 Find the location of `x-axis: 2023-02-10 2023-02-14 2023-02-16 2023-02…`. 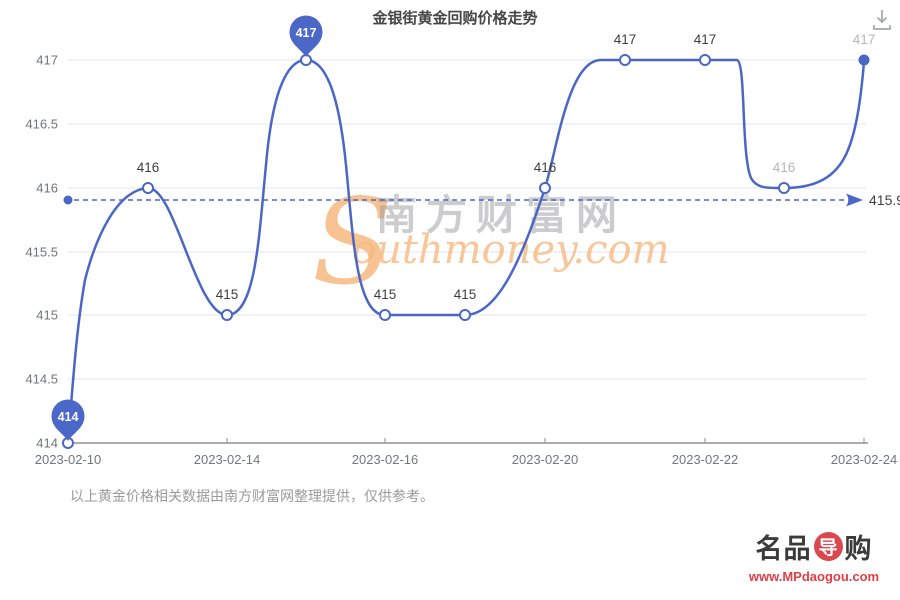

x-axis: 2023-02-10 2023-02-14 2023-02-16 2023-02… is located at coordinates (466, 452).